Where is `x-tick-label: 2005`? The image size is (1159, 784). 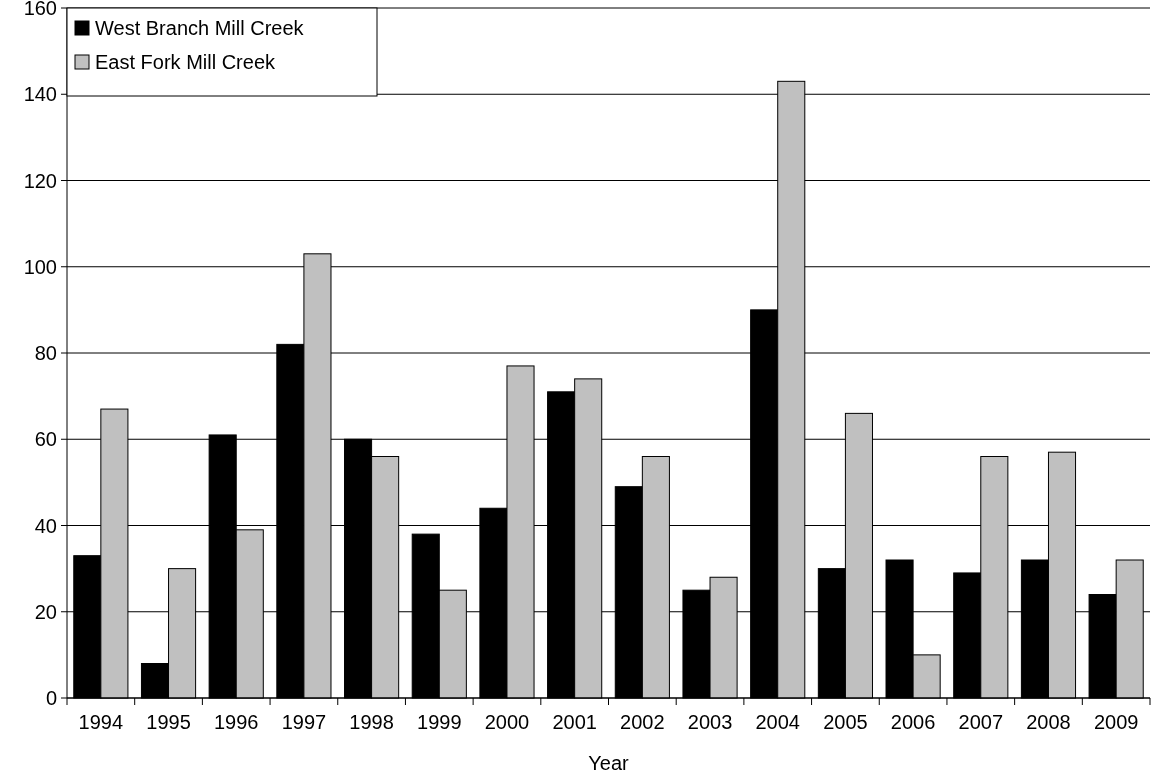 x-tick-label: 2005 is located at coordinates (845, 722).